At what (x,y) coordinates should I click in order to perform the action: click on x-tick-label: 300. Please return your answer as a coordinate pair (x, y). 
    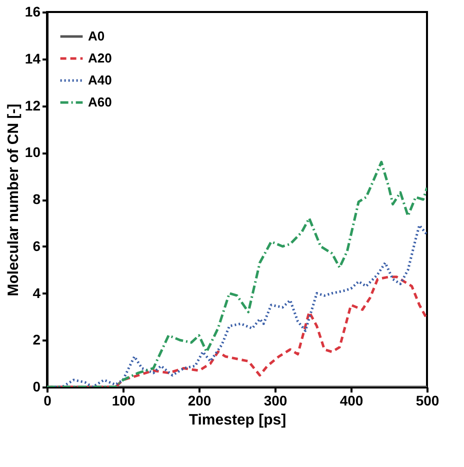
    Looking at the image, I should click on (276, 400).